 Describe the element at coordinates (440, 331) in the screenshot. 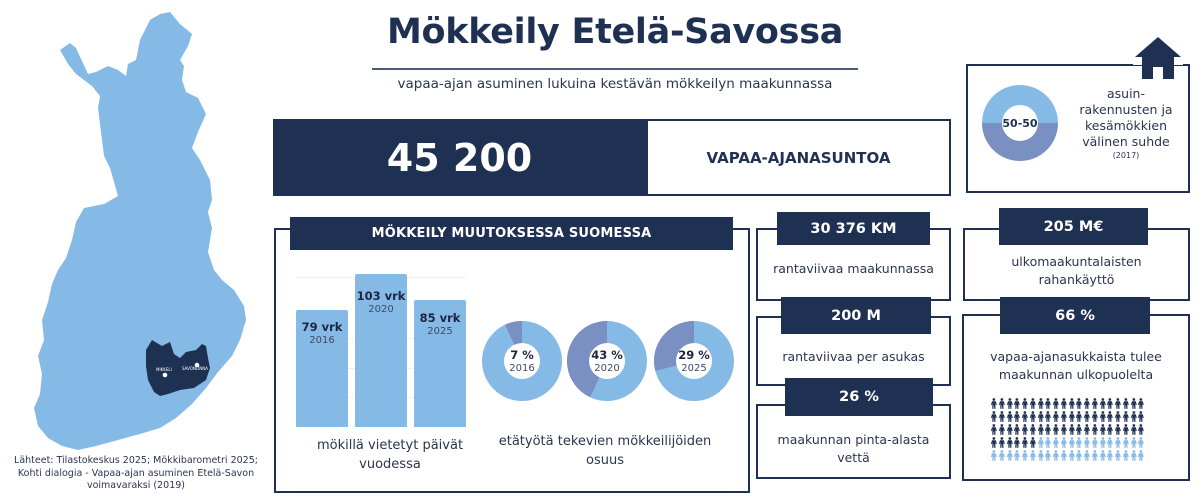

I see `bar-year: 2025` at that location.